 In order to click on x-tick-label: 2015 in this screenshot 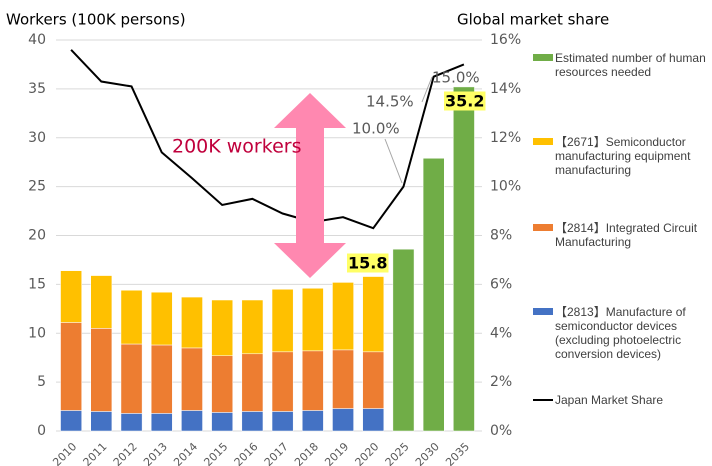, I will do `click(215, 453)`.